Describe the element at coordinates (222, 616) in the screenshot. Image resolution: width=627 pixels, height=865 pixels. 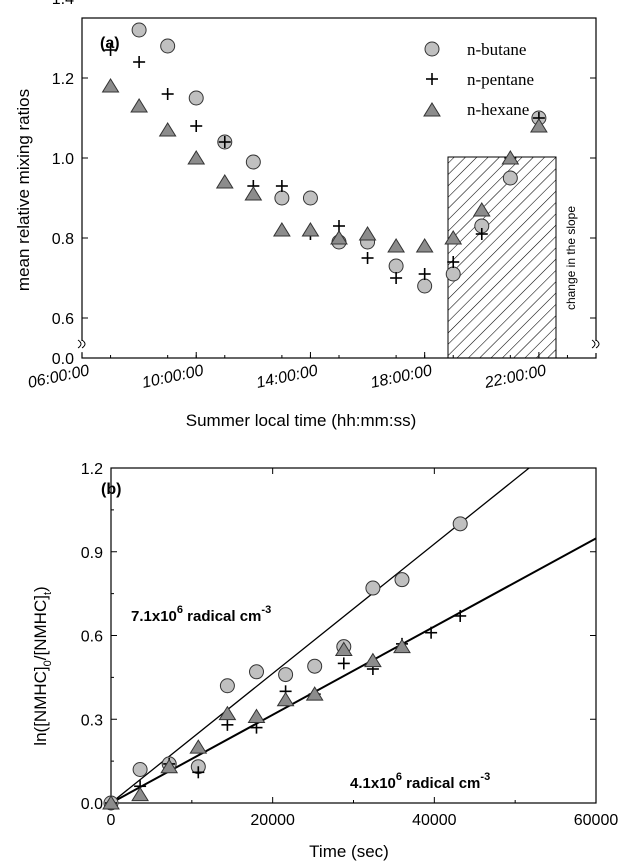
I see `fit-label-high-unit: radical cm` at that location.